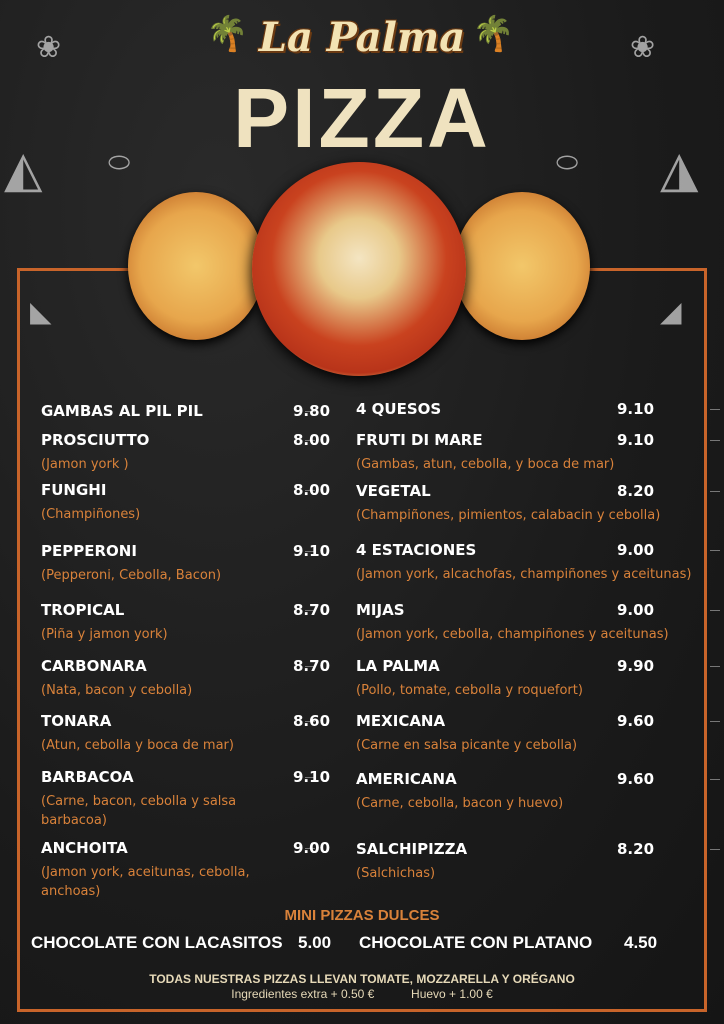 The height and width of the screenshot is (1024, 724). What do you see at coordinates (393, 491) in the screenshot?
I see `item-name: VEGETAL` at bounding box center [393, 491].